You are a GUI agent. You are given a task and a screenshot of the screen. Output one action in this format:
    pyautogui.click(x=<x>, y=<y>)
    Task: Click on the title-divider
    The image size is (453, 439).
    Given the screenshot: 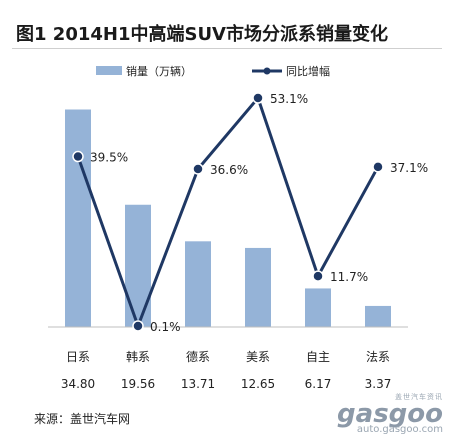 What is the action you would take?
    pyautogui.click(x=227, y=48)
    